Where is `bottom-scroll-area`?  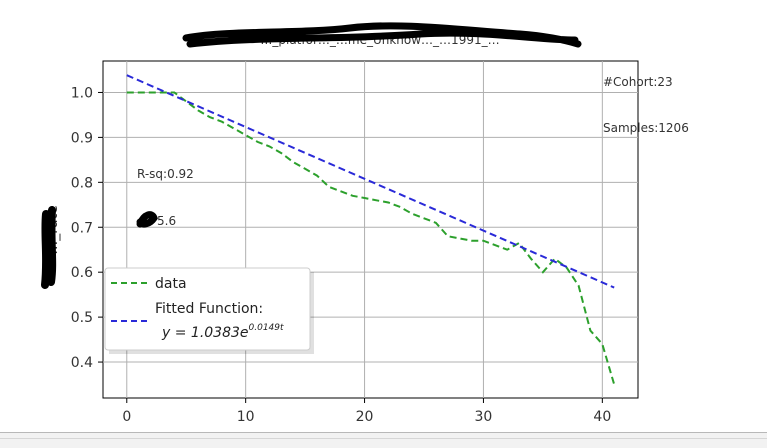 bottom-scroll-area is located at coordinates (383, 440).